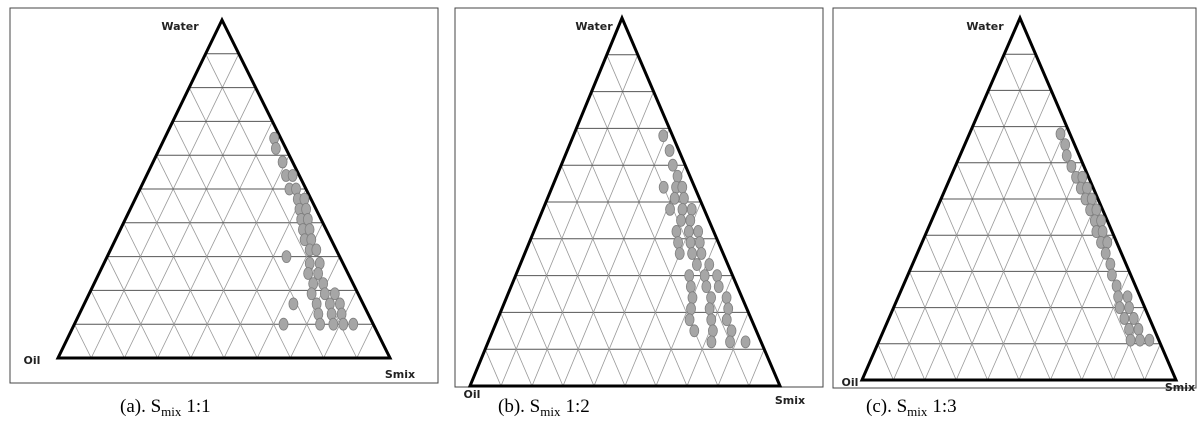 This screenshot has width=1204, height=421. Describe the element at coordinates (519, 406) in the screenshot. I see `caption-prefix: (b). S` at that location.